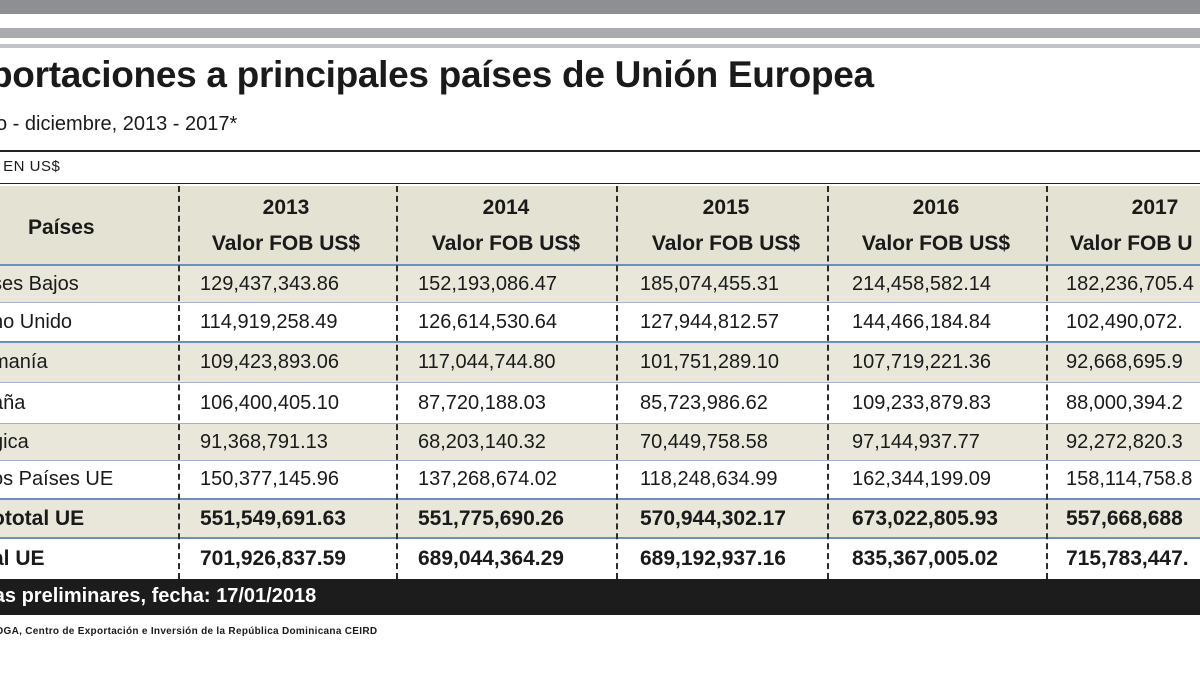 This screenshot has width=1200, height=675. Describe the element at coordinates (925, 558) in the screenshot. I see `value-cell: 835,367,005.02` at that location.